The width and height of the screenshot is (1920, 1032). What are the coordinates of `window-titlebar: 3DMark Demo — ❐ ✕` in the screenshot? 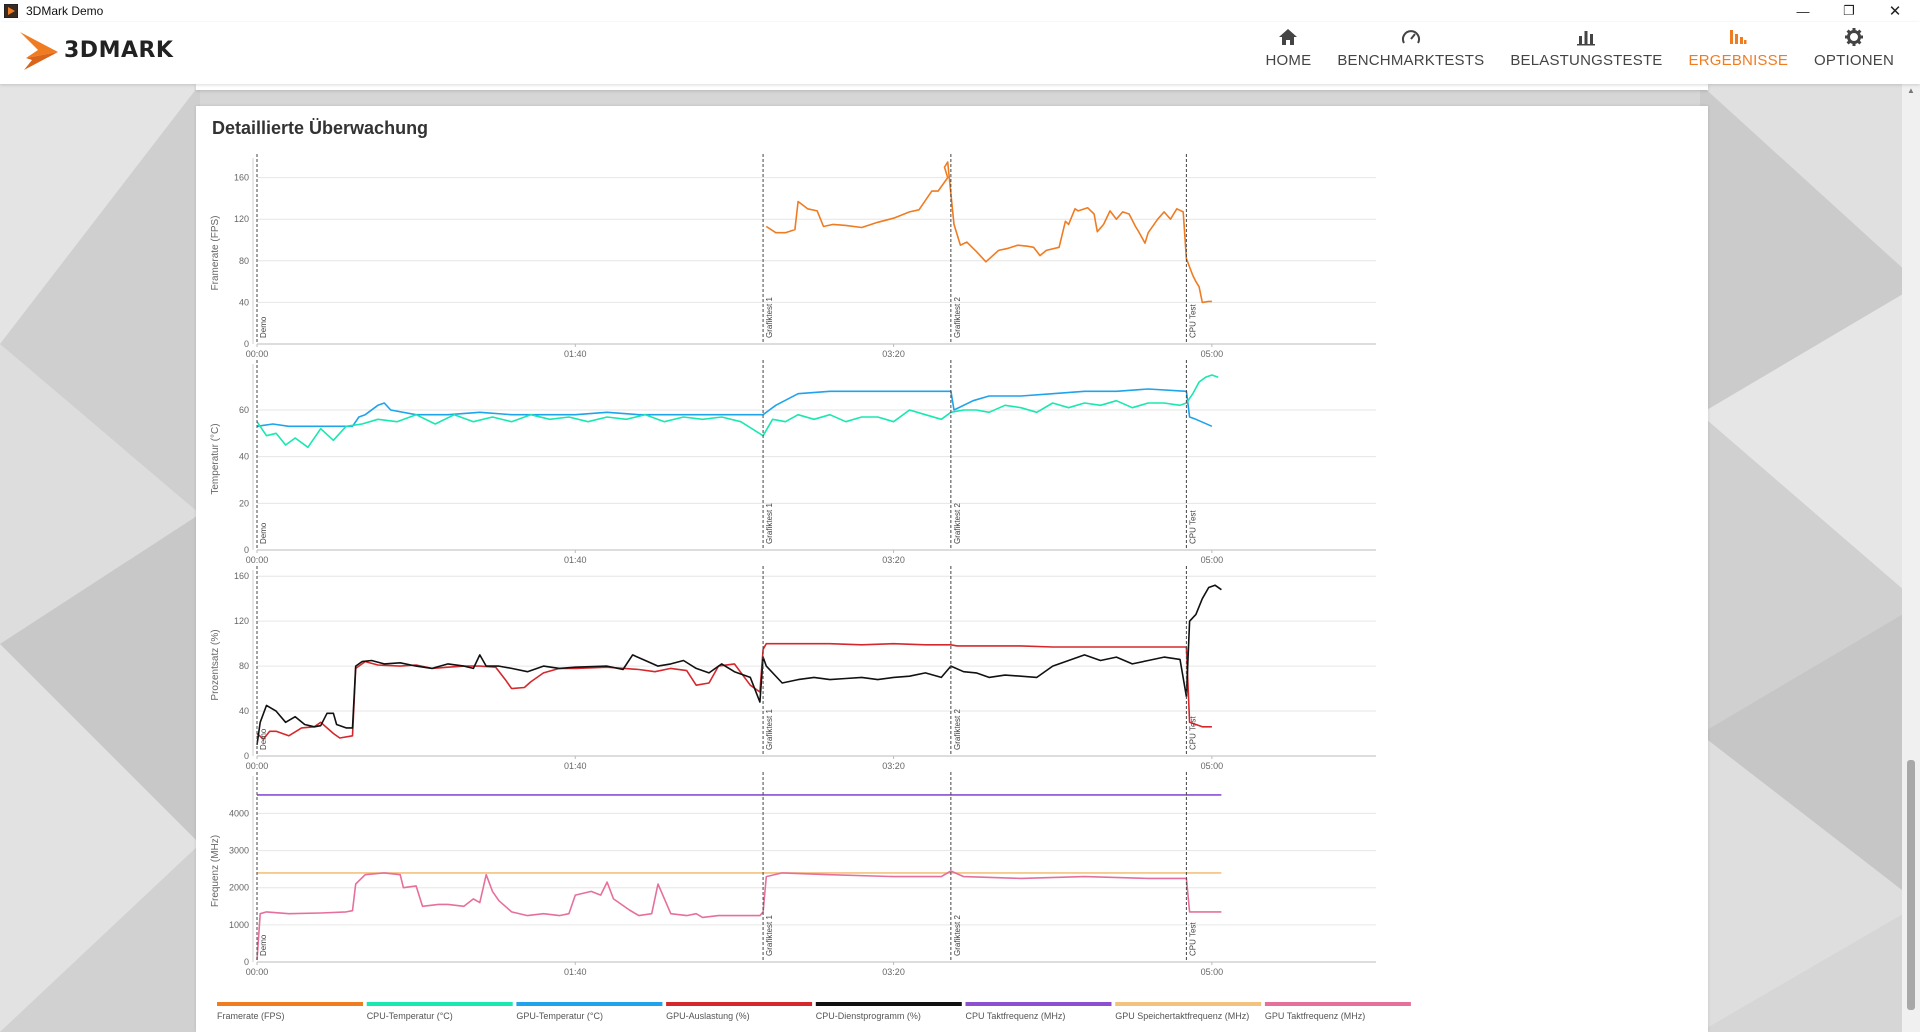 It's located at (960, 11).